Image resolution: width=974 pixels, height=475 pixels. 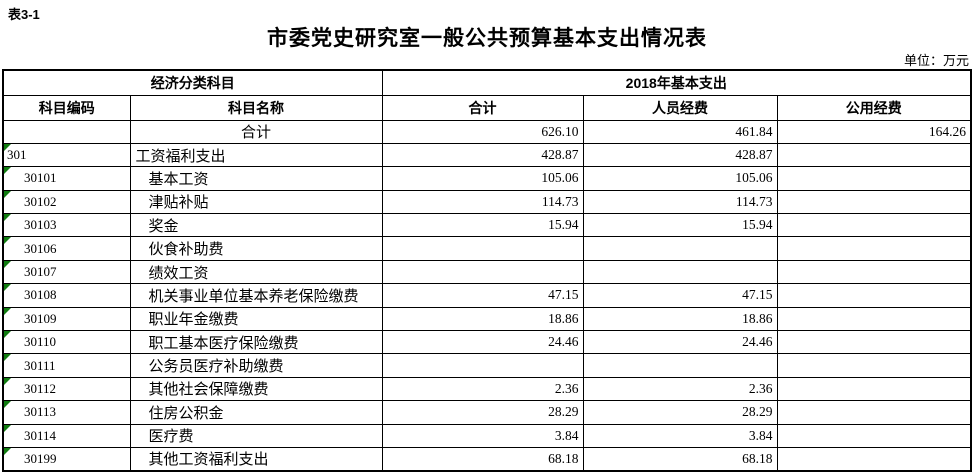 What do you see at coordinates (680, 178) in the screenshot?
I see `cell-personnel-funds: 105.06` at bounding box center [680, 178].